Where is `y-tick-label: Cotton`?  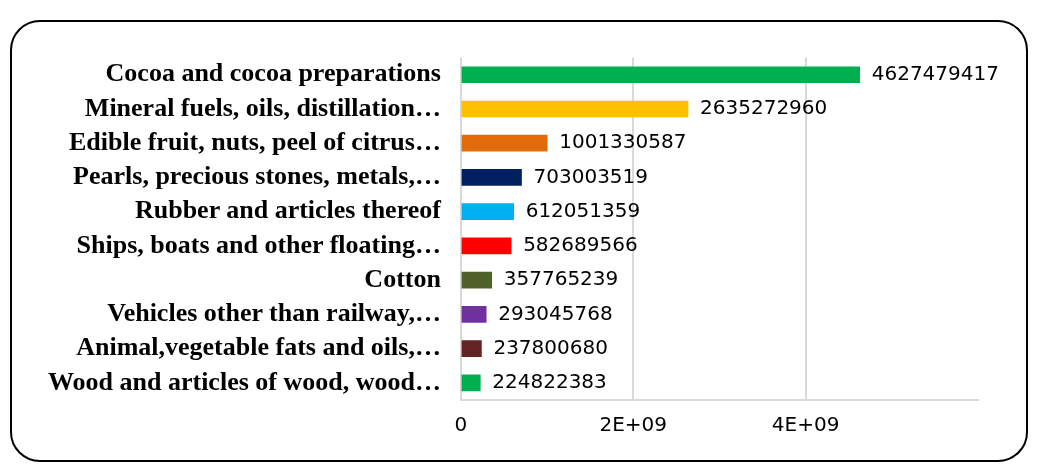 y-tick-label: Cotton is located at coordinates (403, 278).